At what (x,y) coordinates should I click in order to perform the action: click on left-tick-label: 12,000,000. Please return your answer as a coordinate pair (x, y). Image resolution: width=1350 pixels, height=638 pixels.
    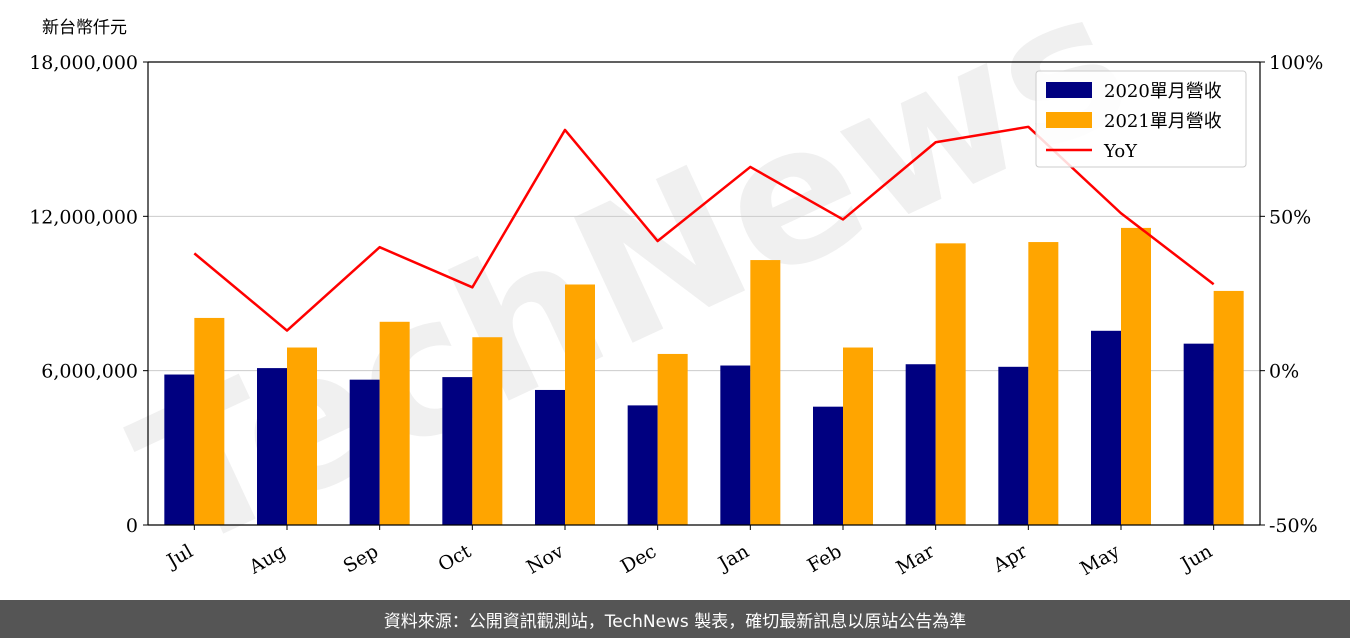
    Looking at the image, I should click on (83, 217).